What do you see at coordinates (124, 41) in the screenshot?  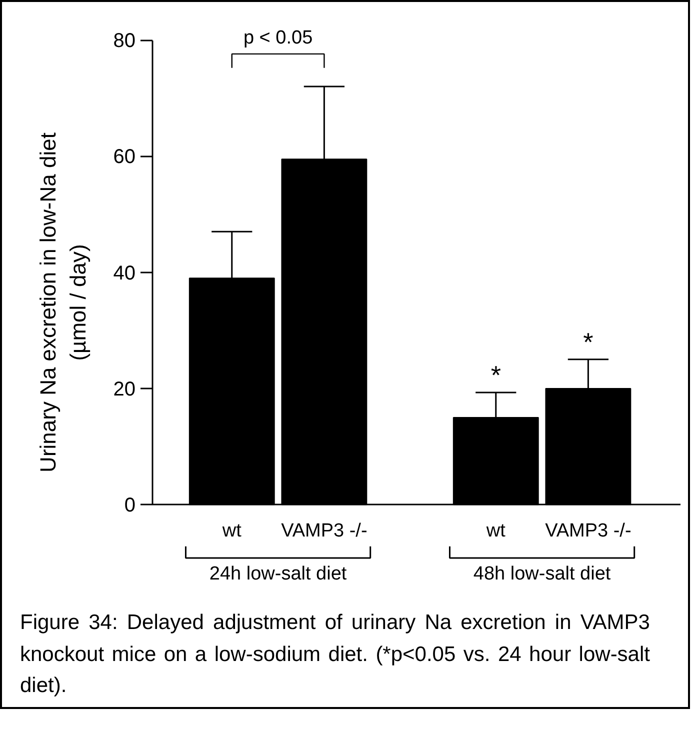 I see `y-tick-label: 80` at bounding box center [124, 41].